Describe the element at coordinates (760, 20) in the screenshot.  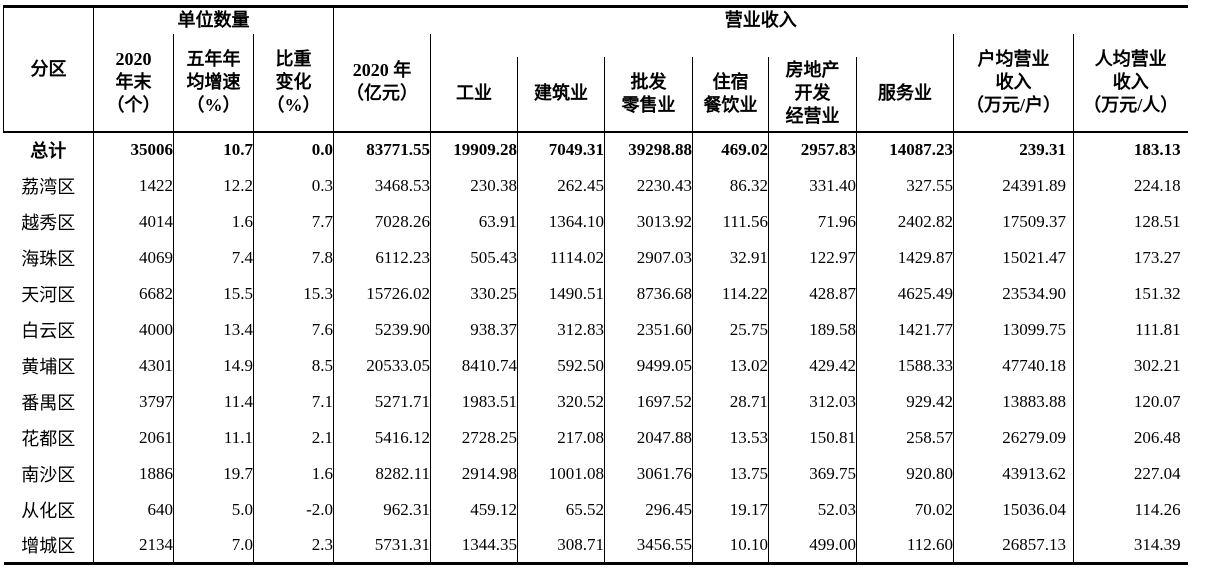
I see `header-revenue-group: 营业收入` at that location.